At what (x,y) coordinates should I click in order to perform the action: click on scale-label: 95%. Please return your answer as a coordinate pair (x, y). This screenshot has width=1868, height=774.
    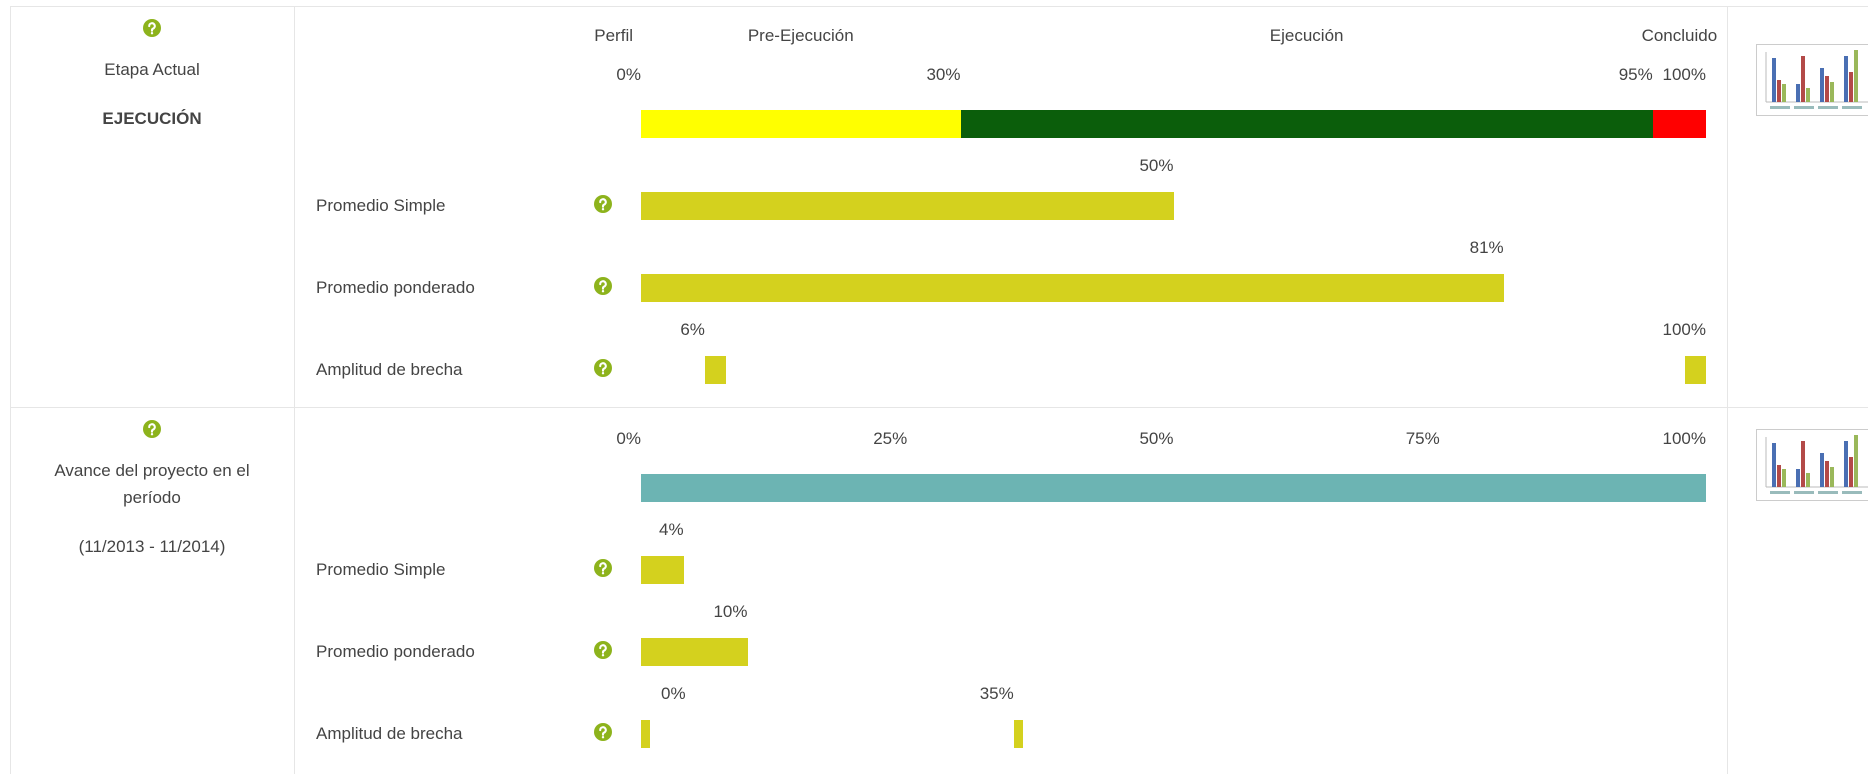
    Looking at the image, I should click on (1635, 74).